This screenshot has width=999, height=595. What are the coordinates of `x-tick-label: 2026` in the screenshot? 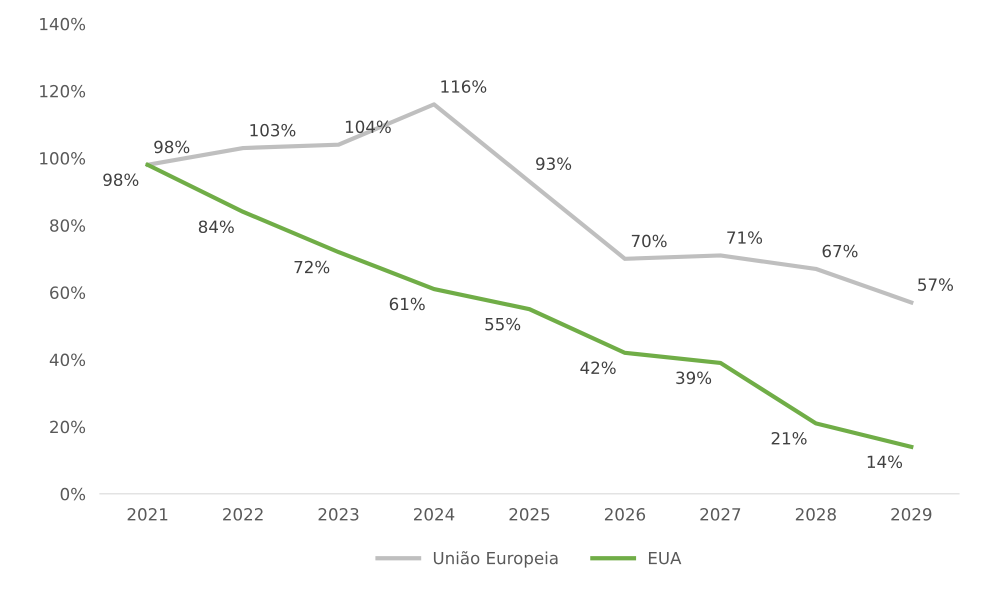 It's located at (625, 514).